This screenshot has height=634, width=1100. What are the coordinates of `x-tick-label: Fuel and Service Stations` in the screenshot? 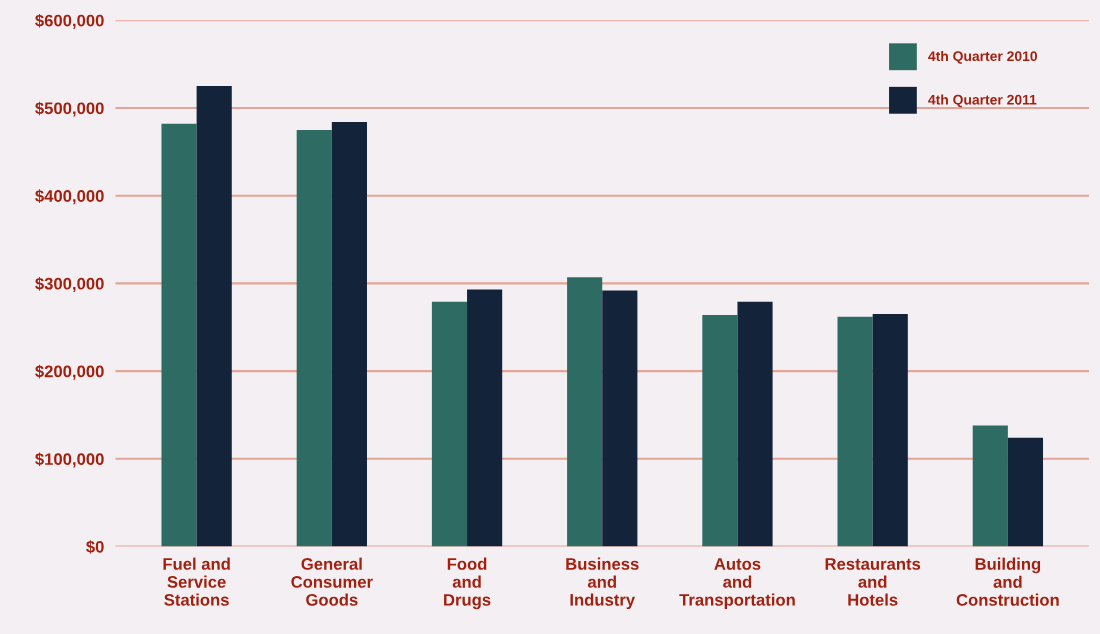 It's located at (196, 581).